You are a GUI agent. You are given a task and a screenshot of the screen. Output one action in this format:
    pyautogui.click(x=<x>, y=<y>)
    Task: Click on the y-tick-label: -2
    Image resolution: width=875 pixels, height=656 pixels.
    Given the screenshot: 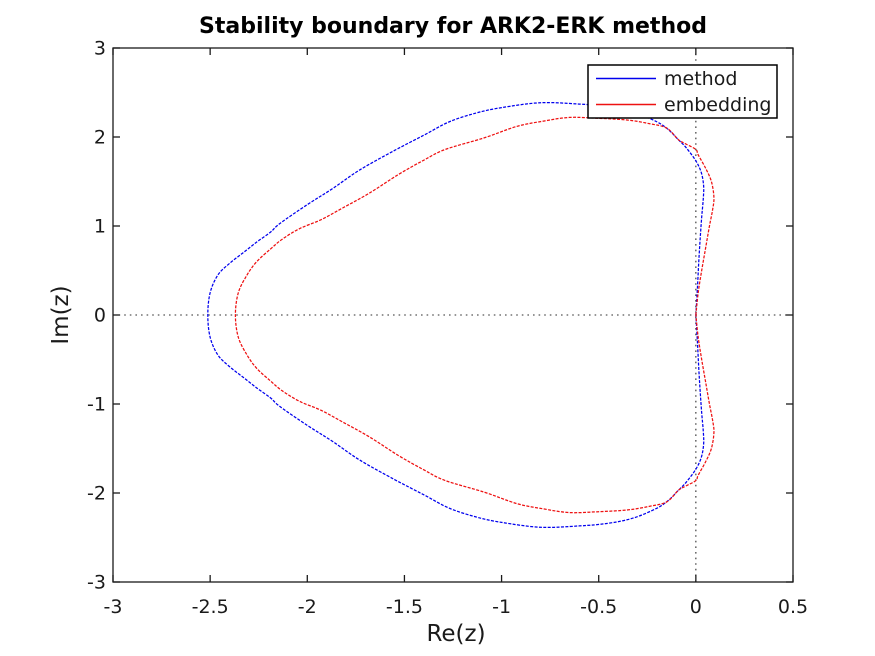 What is the action you would take?
    pyautogui.click(x=96, y=494)
    